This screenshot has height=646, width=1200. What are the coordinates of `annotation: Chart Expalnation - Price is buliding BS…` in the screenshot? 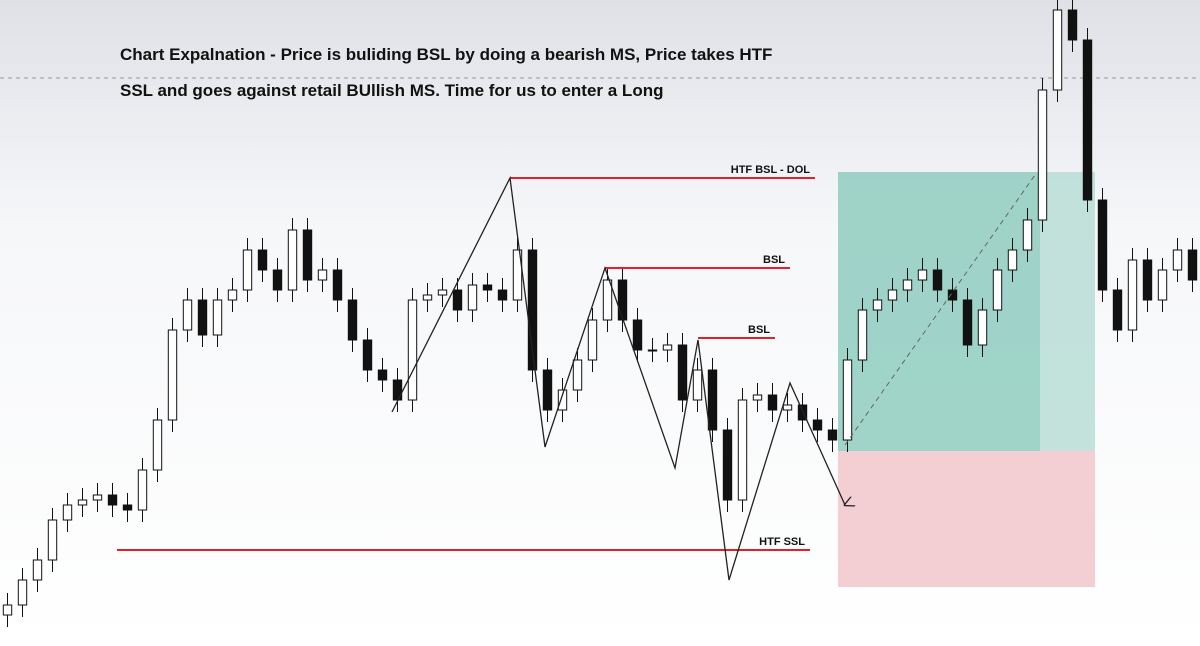 It's located at (446, 54).